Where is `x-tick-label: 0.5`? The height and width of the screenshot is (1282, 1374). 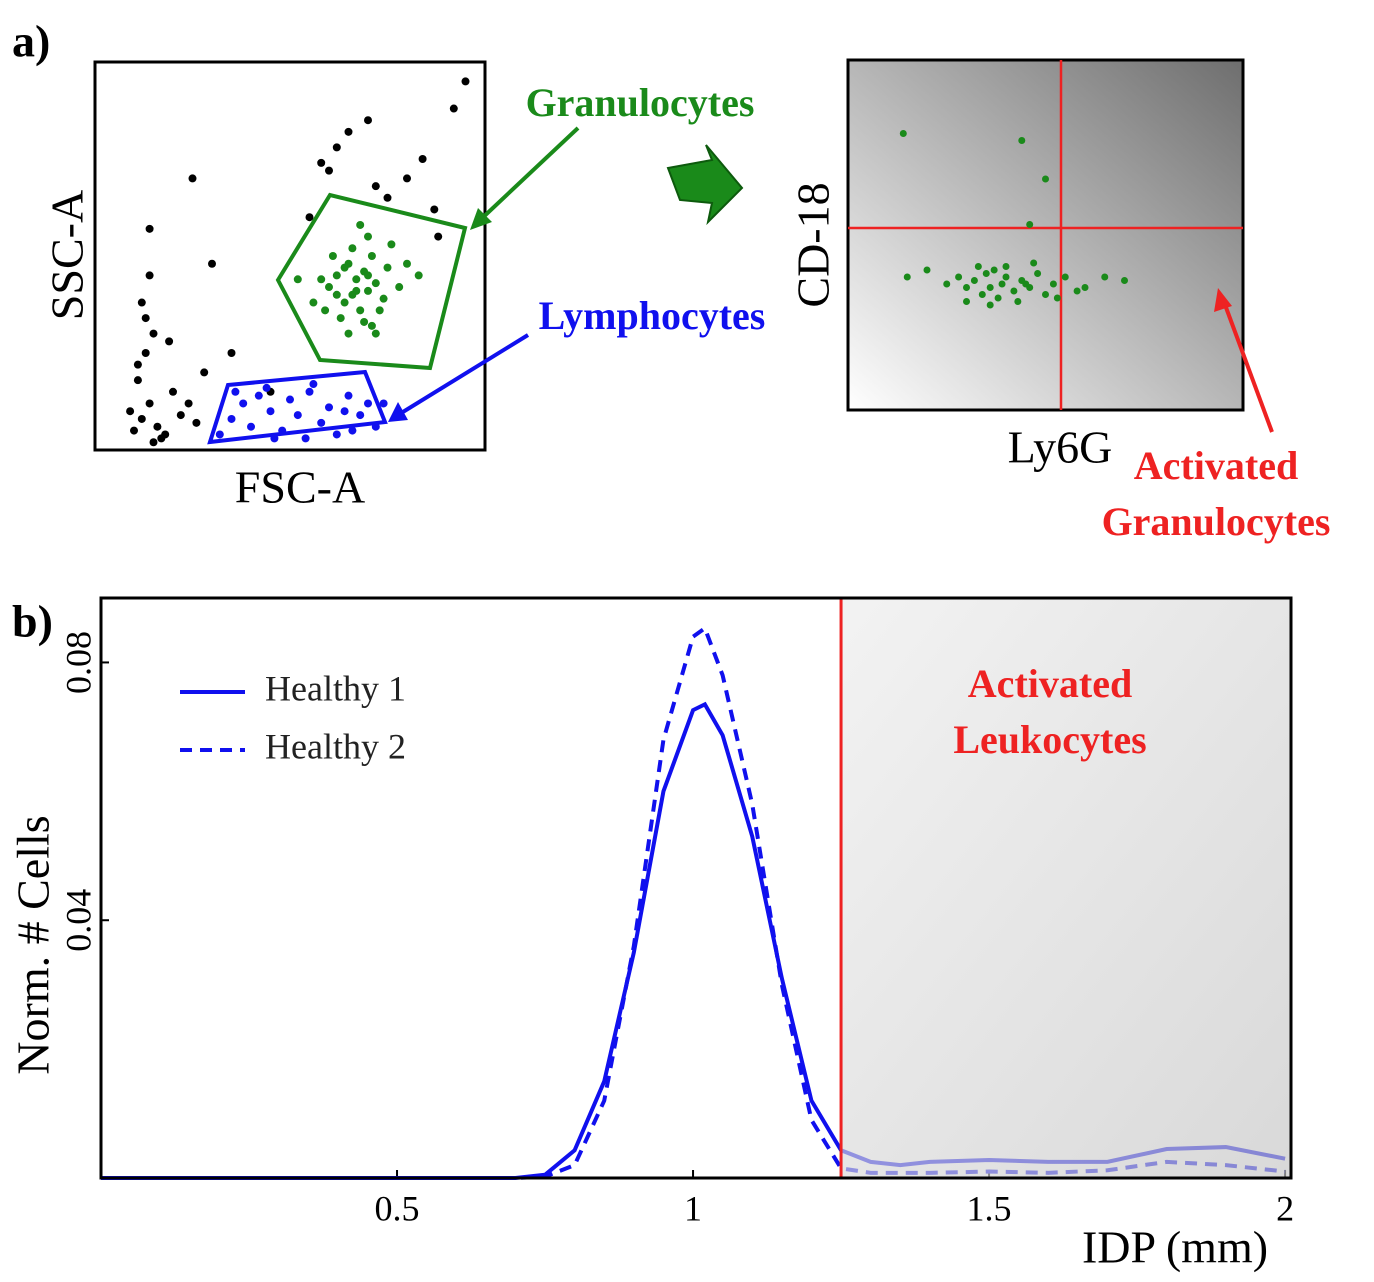
x-tick-label: 0.5 is located at coordinates (397, 1208).